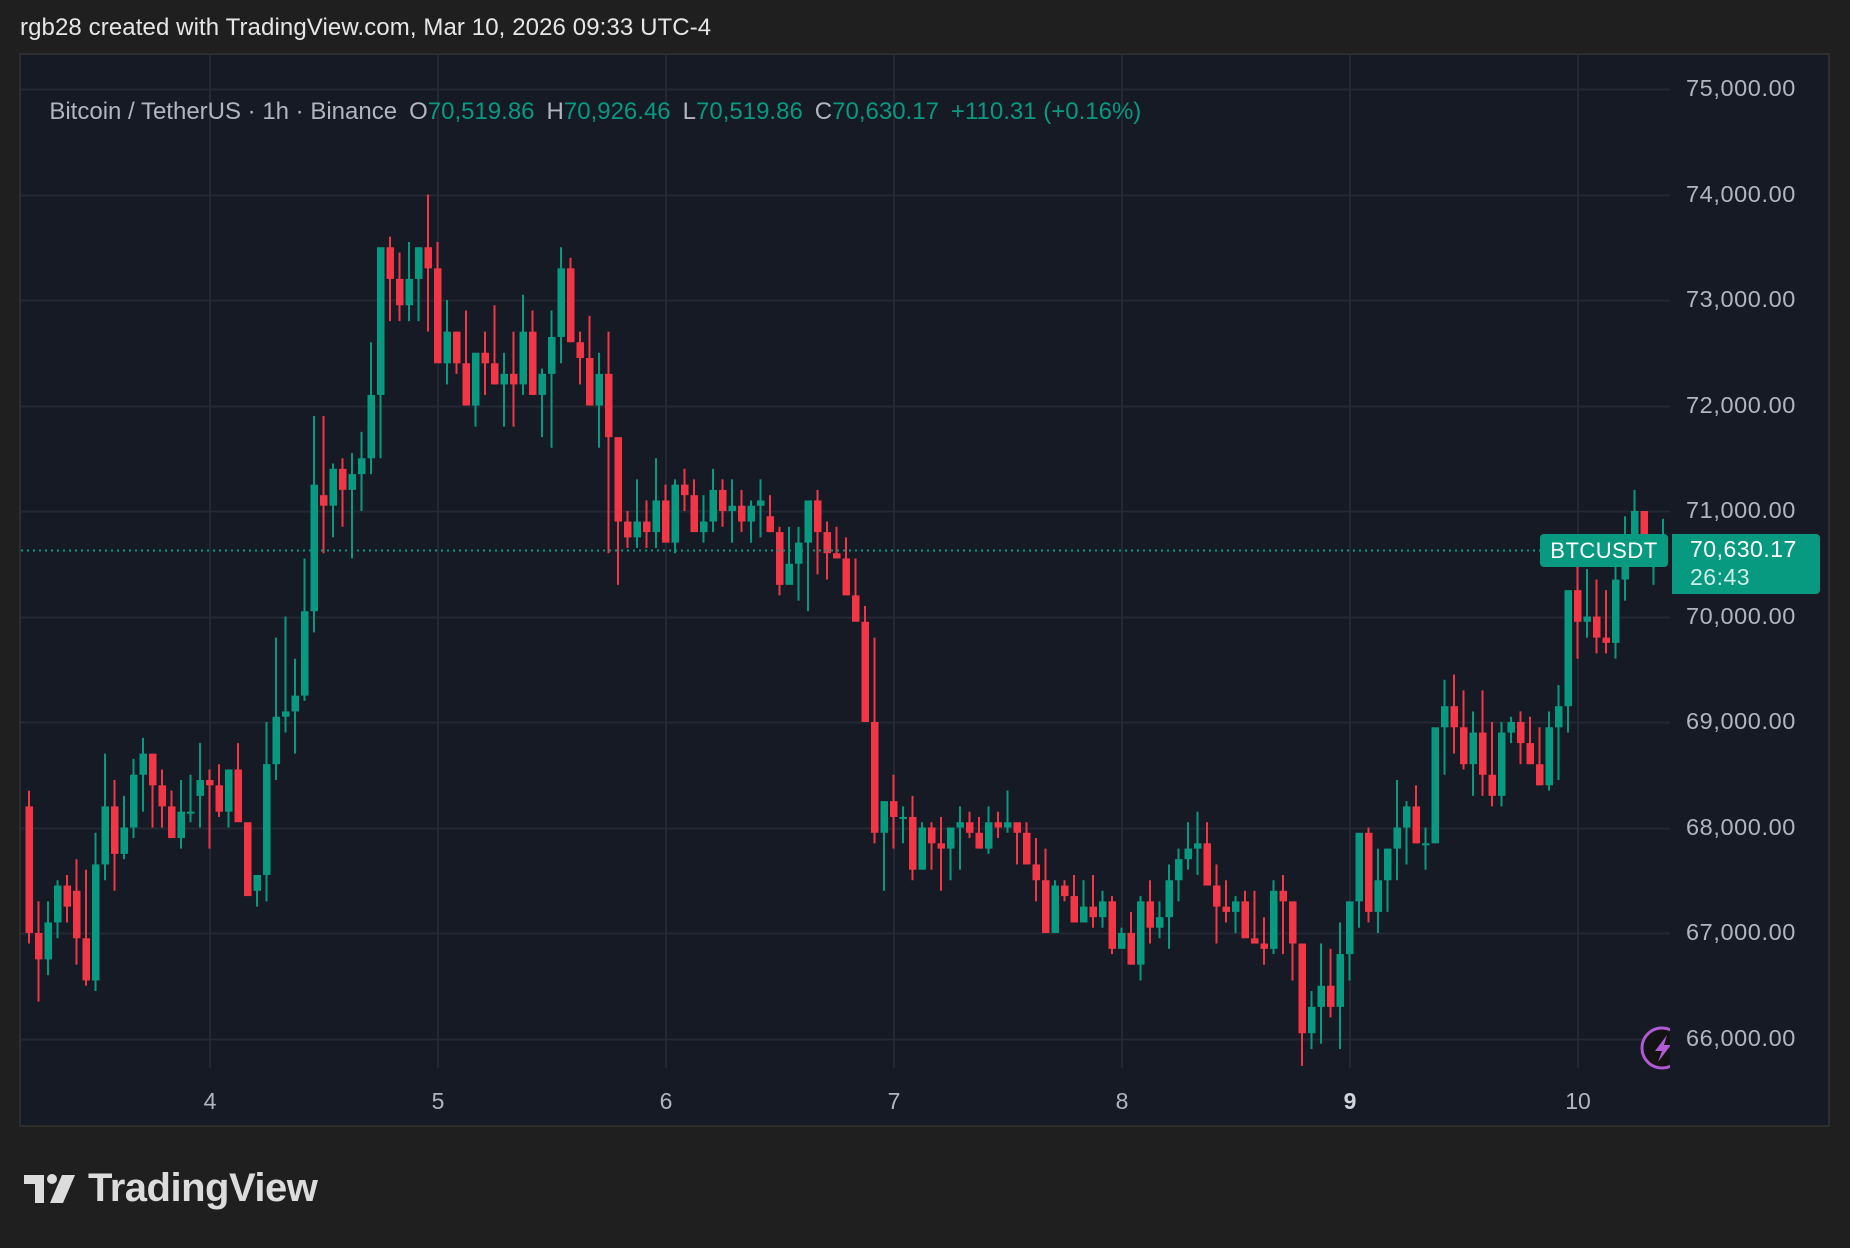 The height and width of the screenshot is (1248, 1850). Describe the element at coordinates (1741, 721) in the screenshot. I see `price-tick-label: 69,000.00` at that location.